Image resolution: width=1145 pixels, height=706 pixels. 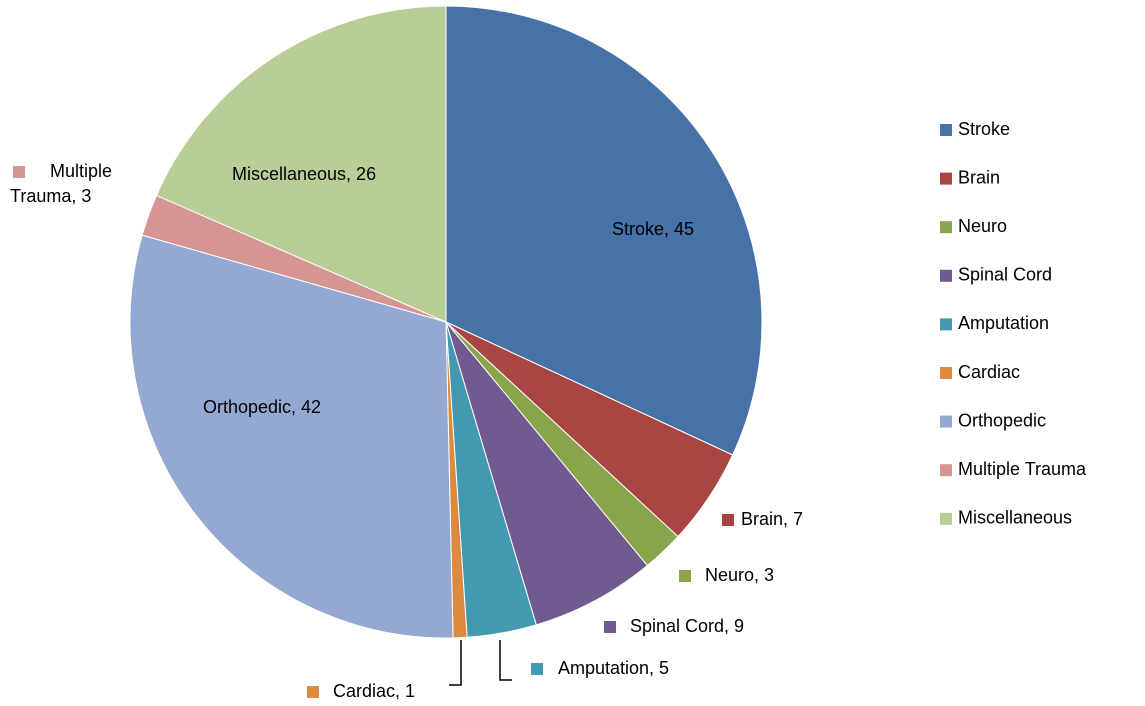 What do you see at coordinates (61, 183) in the screenshot?
I see `data-label: Multiple Trauma, 3` at bounding box center [61, 183].